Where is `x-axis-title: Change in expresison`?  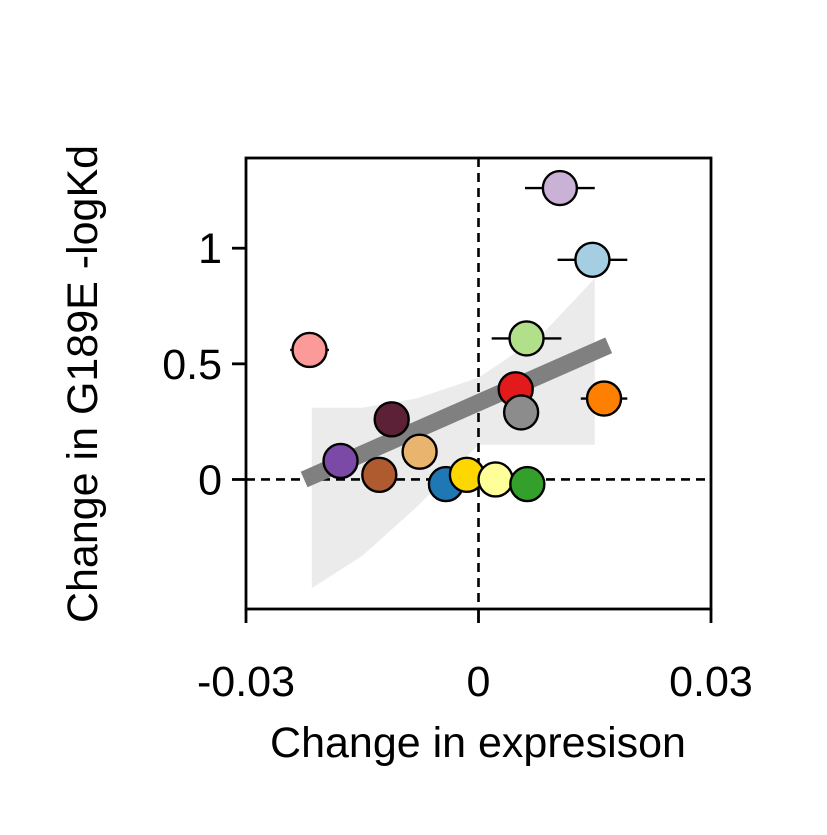 x-axis-title: Change in expresison is located at coordinates (478, 743).